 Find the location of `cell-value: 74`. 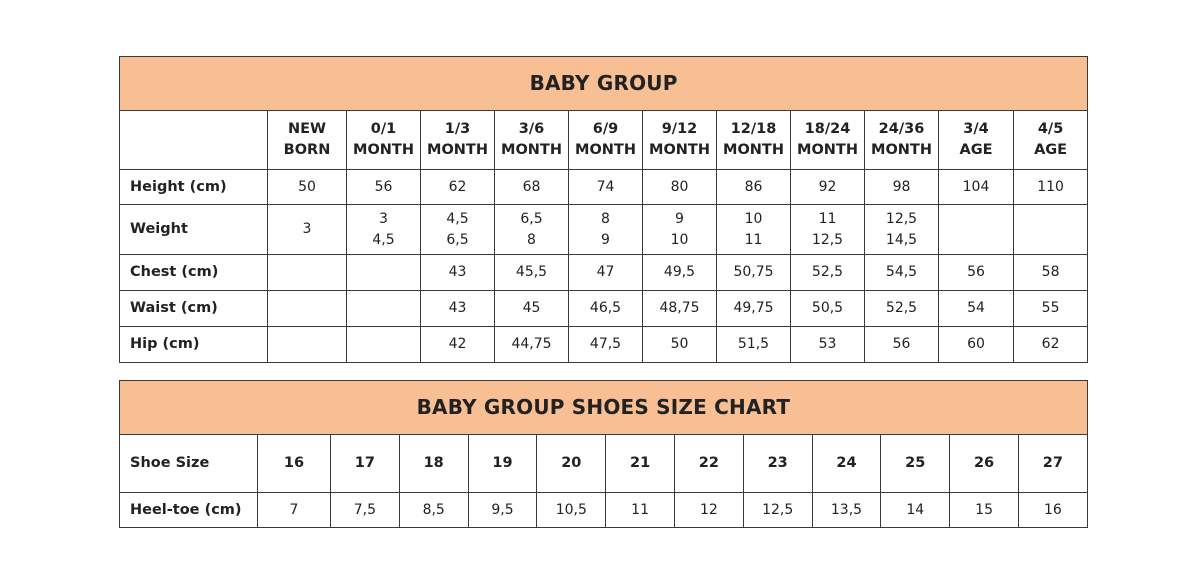

cell-value: 74 is located at coordinates (605, 186).